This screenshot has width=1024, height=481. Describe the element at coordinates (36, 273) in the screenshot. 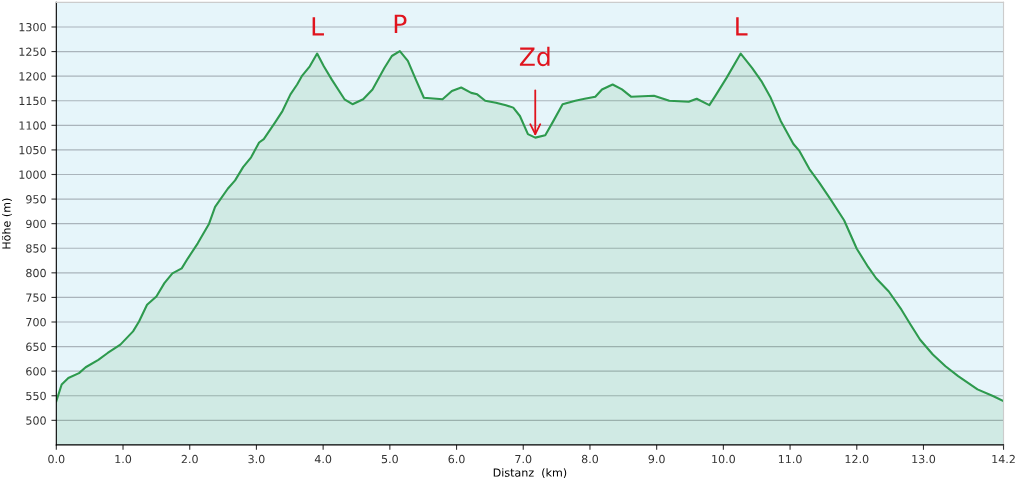

I see `y-tick-label: 800` at that location.